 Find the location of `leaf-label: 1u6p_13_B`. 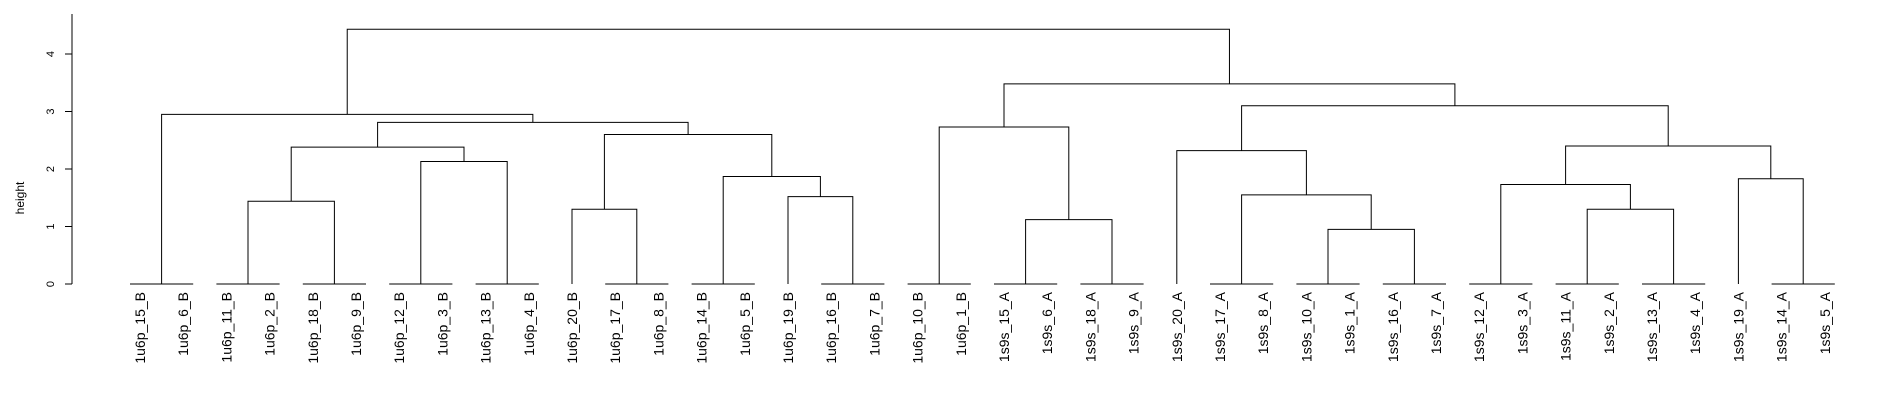

leaf-label: 1u6p_13_B is located at coordinates (486, 328).